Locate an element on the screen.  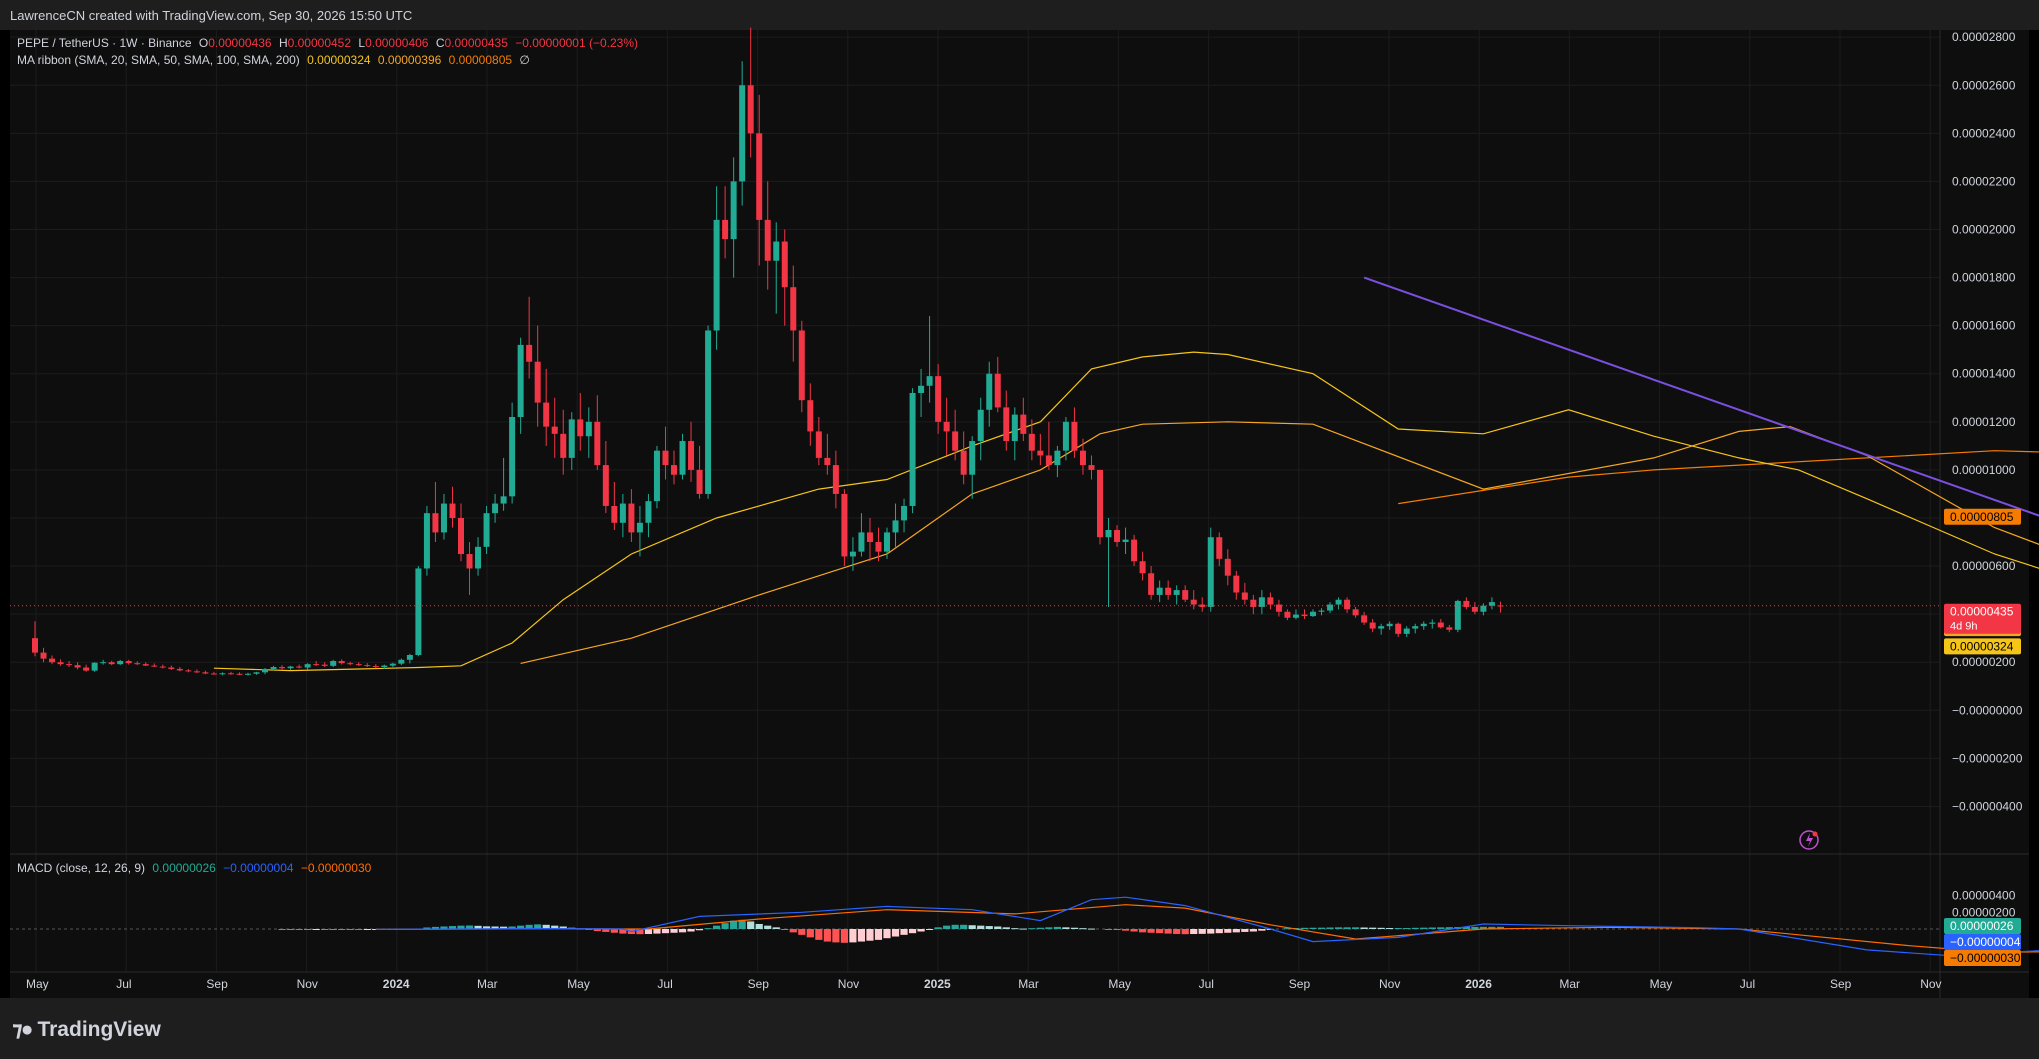
open-label: O is located at coordinates (203, 43).